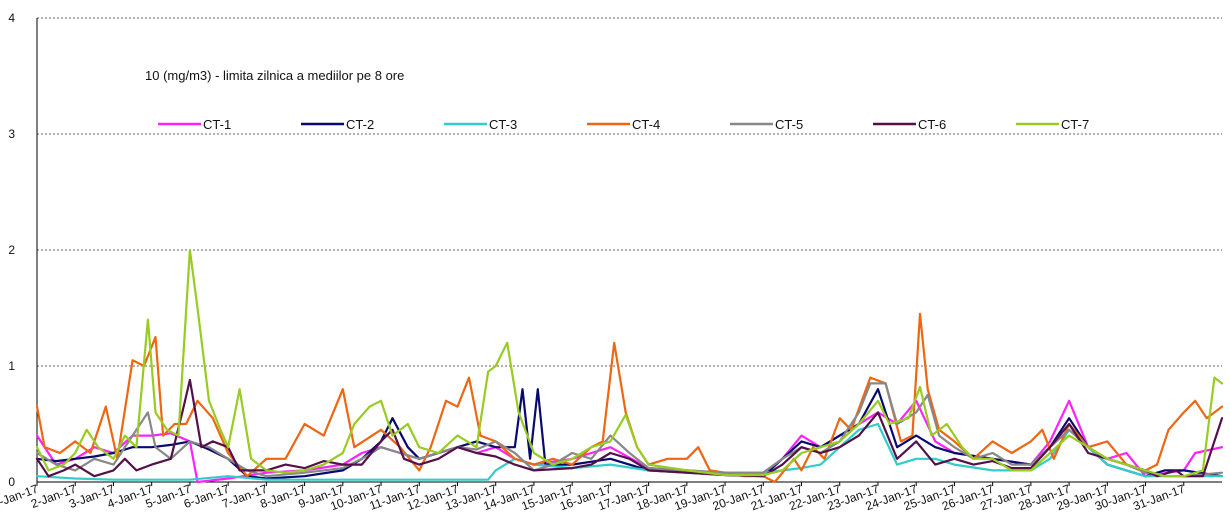 This screenshot has width=1230, height=522. I want to click on y-tick-label: 1, so click(11, 366).